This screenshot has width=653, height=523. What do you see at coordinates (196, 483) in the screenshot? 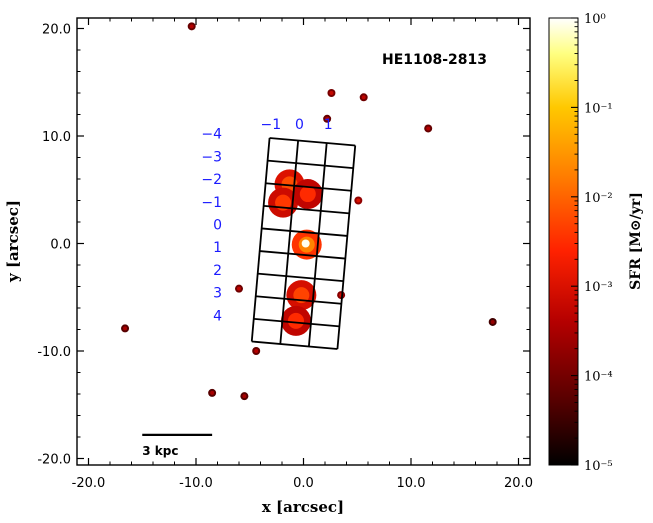
I see `x-tick-label: -10.0` at bounding box center [196, 483].